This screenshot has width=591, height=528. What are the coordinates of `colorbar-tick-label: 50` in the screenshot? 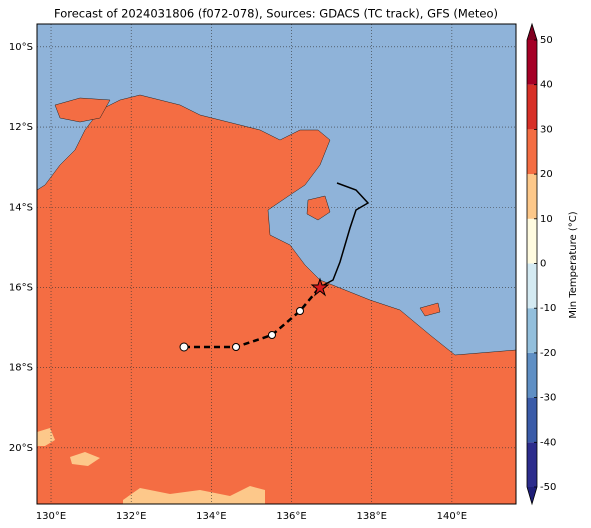 It's located at (546, 40).